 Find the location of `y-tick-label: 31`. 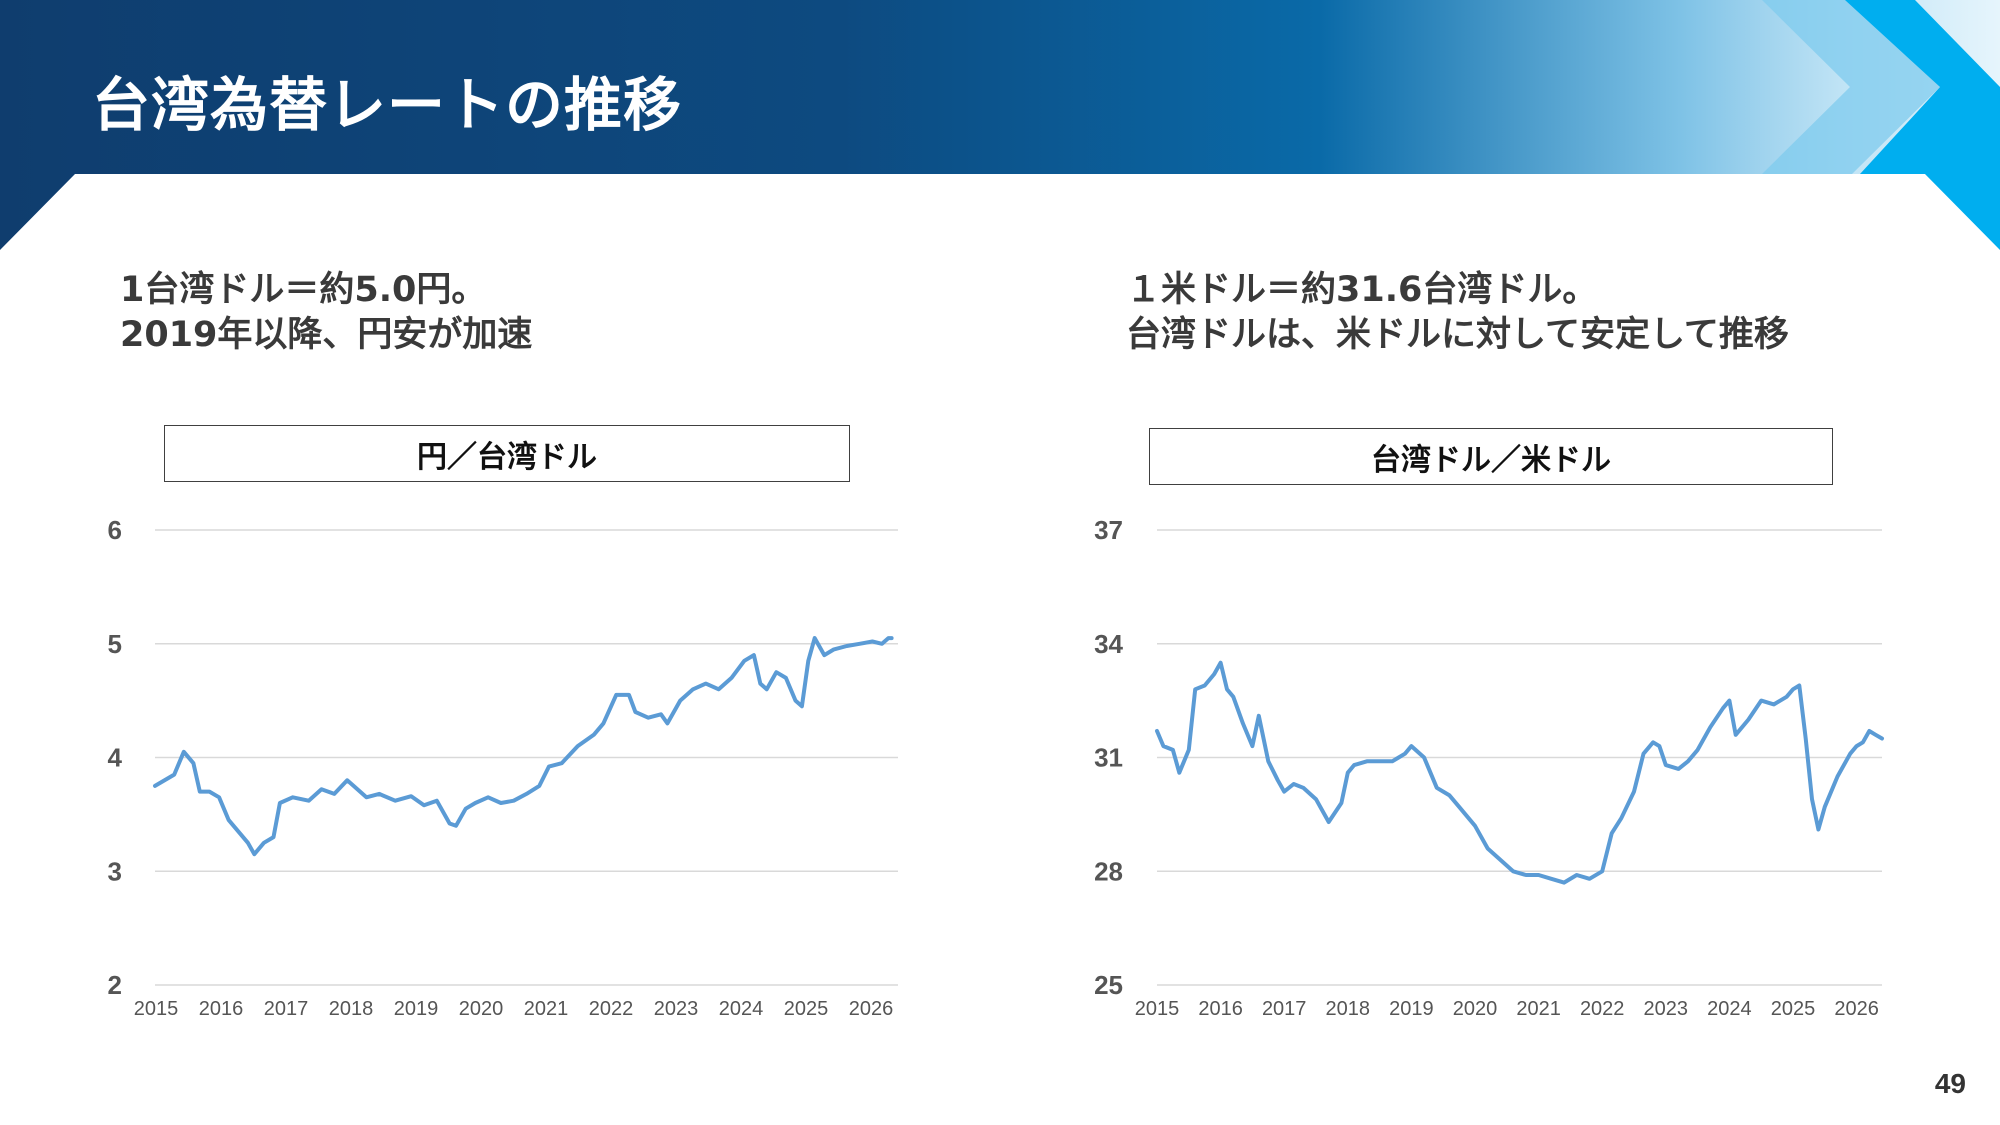

y-tick-label: 31 is located at coordinates (1108, 758).